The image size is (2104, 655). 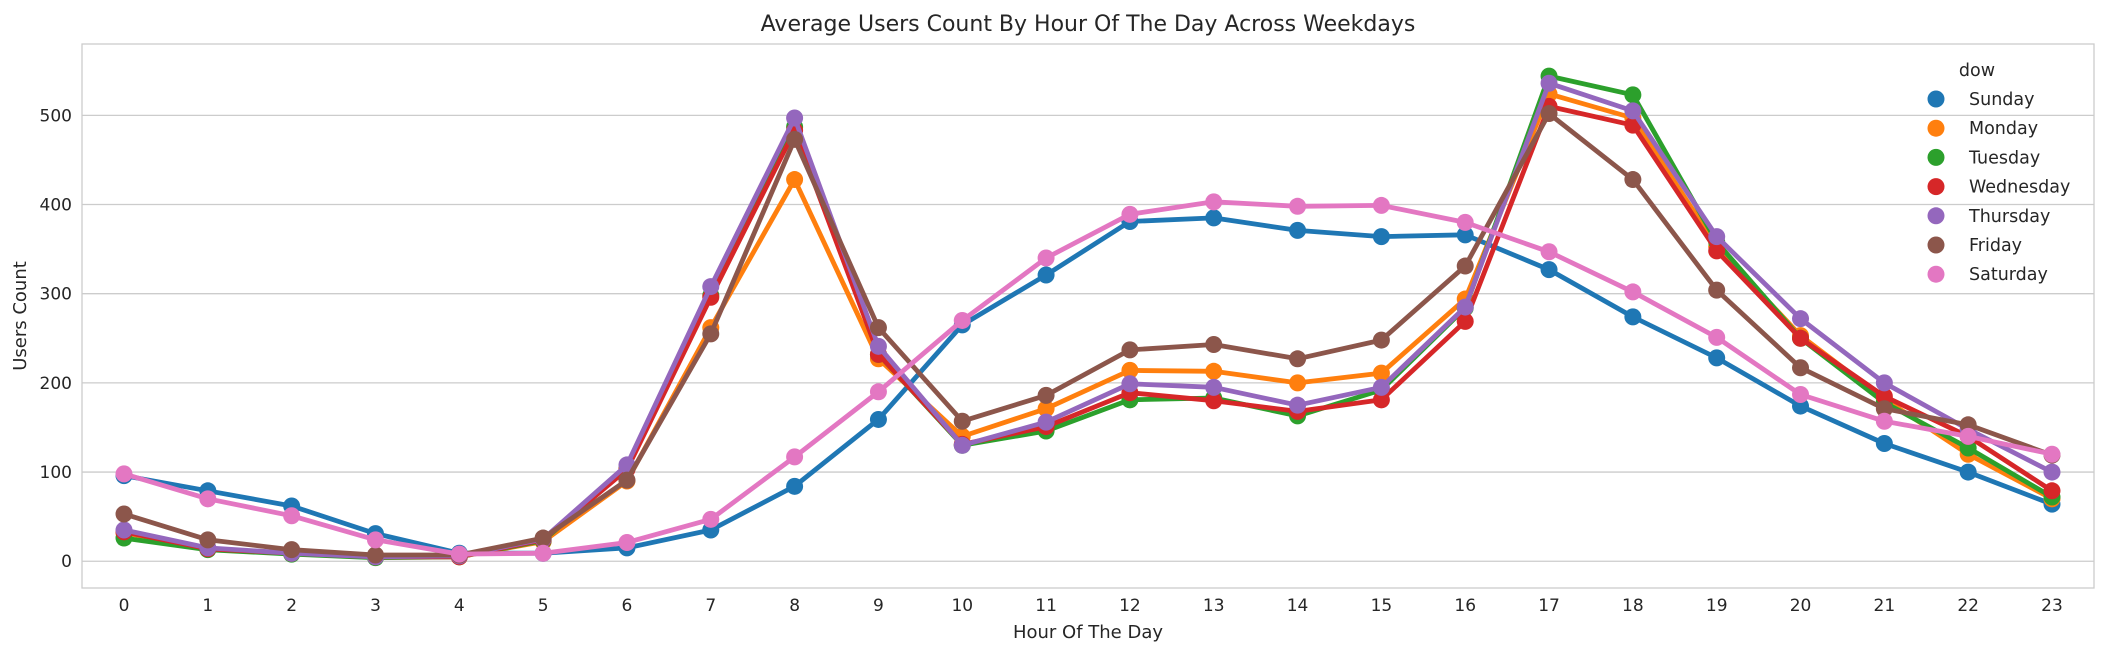 I want to click on legend-marker-friday, so click(x=1936, y=245).